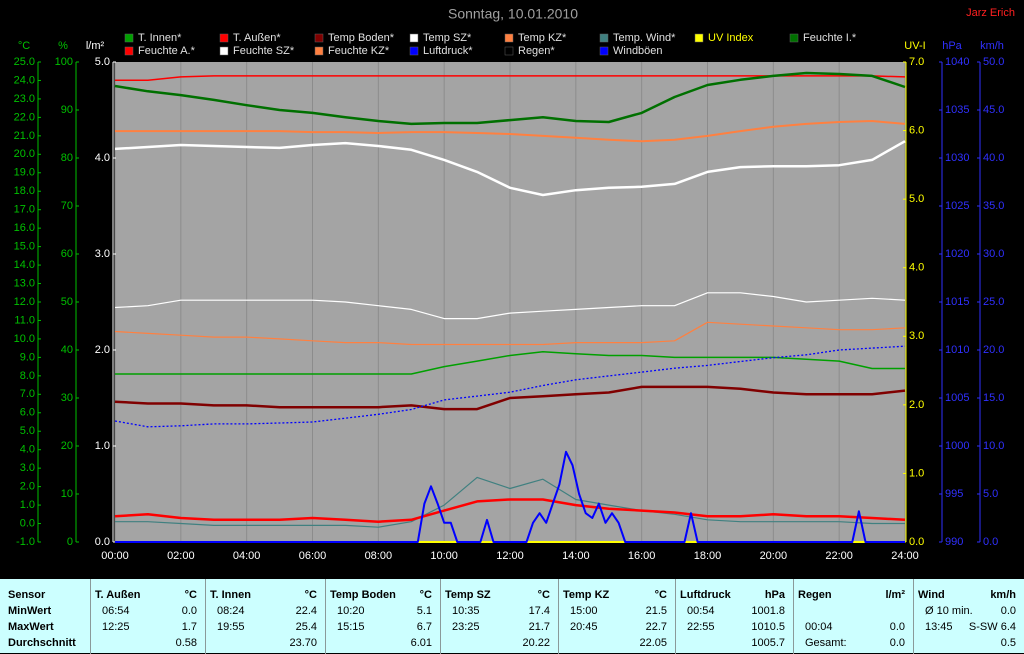 The width and height of the screenshot is (1024, 654). I want to click on cell-value: 6.01, so click(421, 643).